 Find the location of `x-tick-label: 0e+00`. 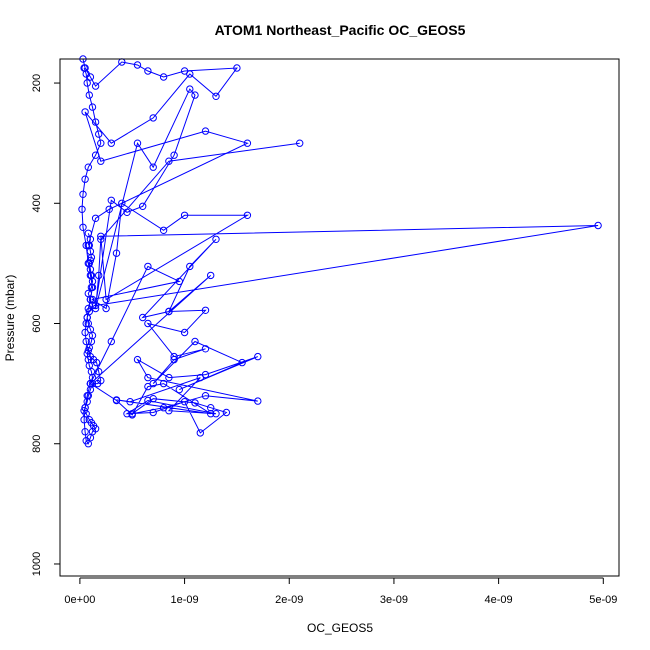

x-tick-label: 0e+00 is located at coordinates (79, 600).